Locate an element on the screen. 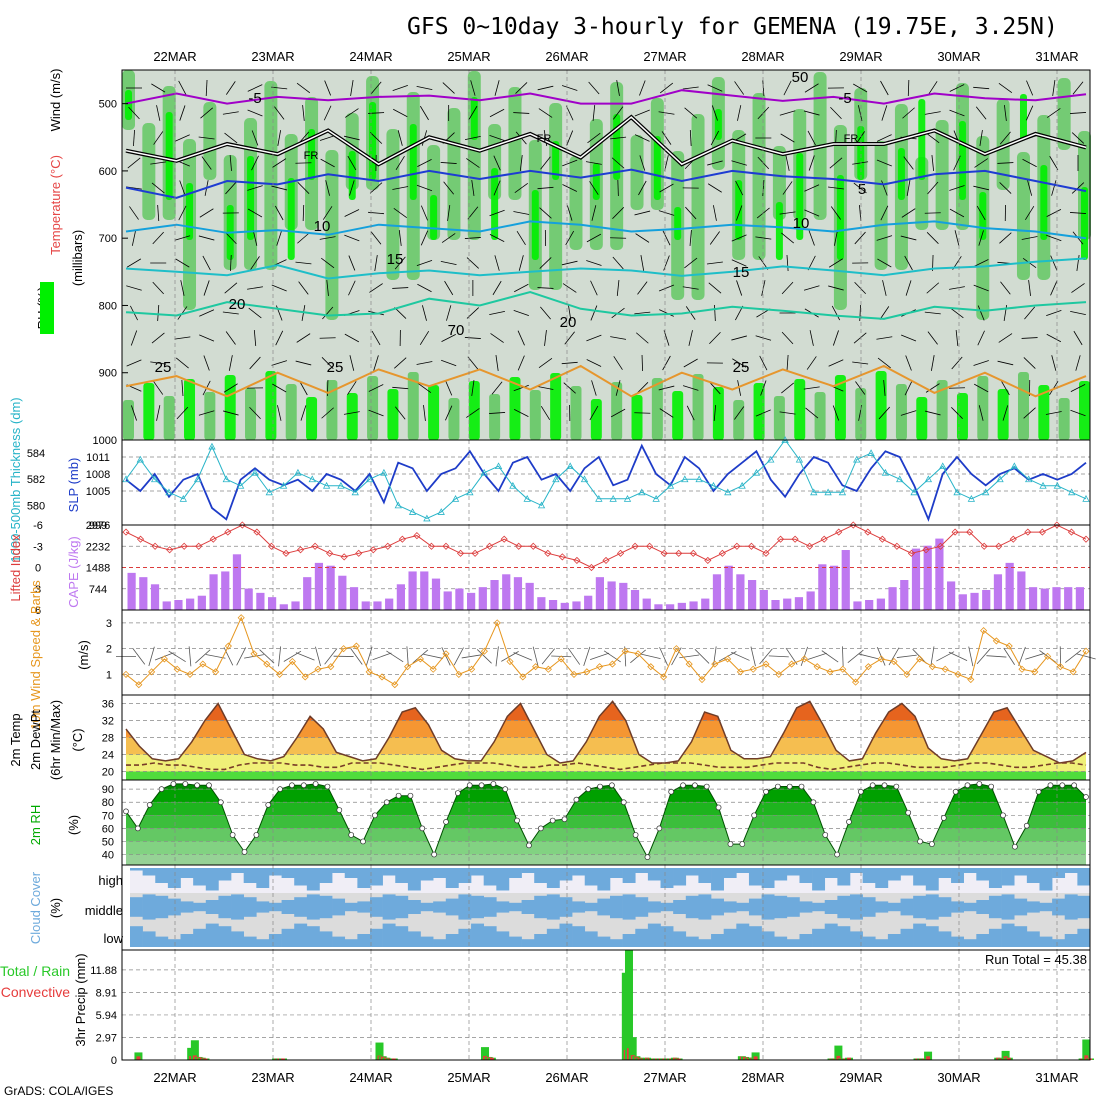 The image size is (1100, 1100). precip-convective-bar is located at coordinates (755, 1058).